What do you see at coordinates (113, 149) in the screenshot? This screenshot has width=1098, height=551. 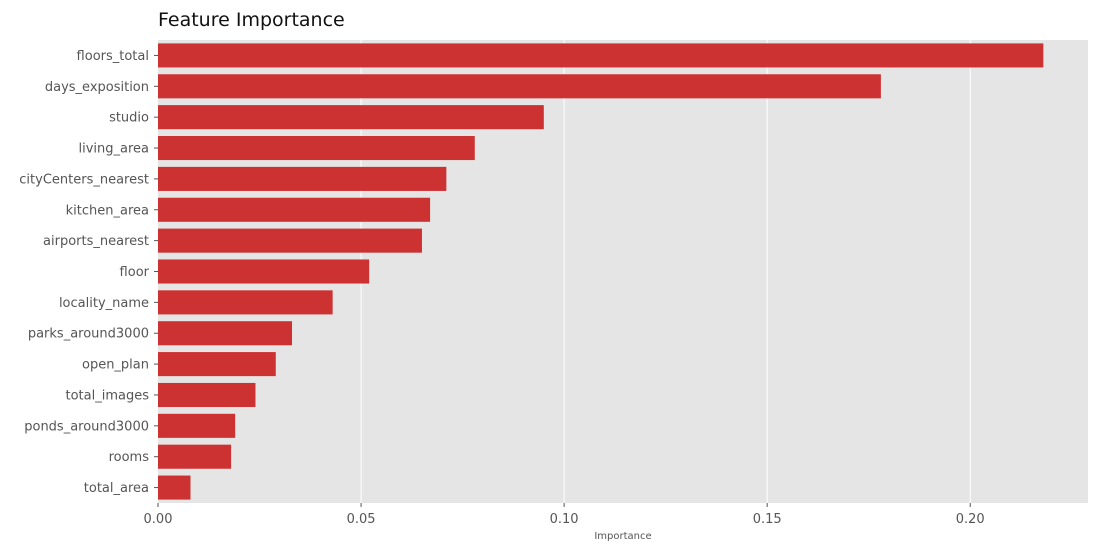 I see `y-tick-label: living_area` at bounding box center [113, 149].